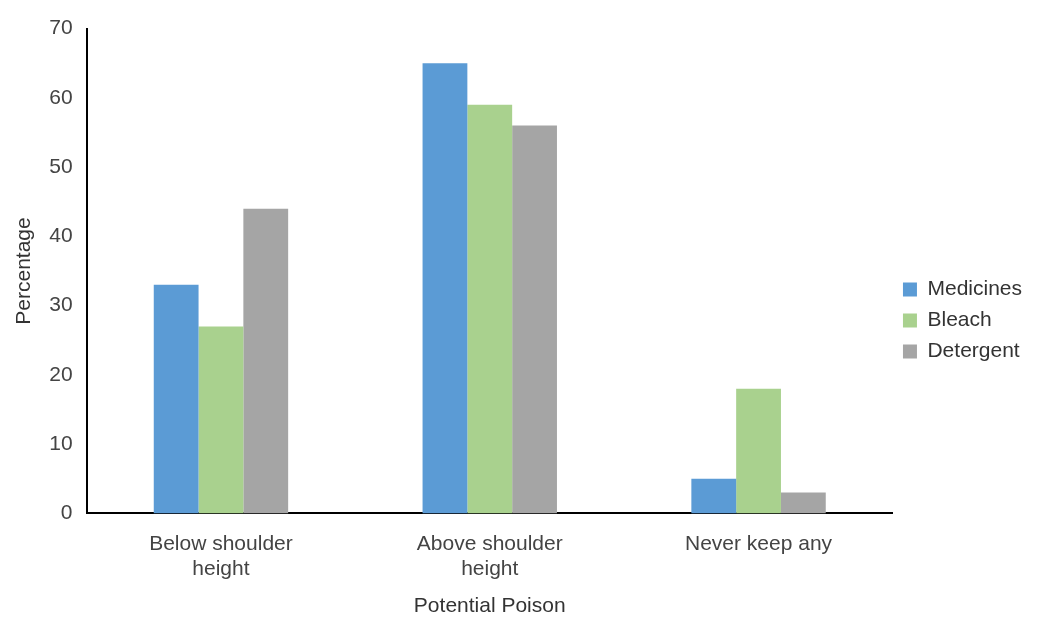 This screenshot has width=1050, height=633. I want to click on y-tick-label: 60, so click(61, 96).